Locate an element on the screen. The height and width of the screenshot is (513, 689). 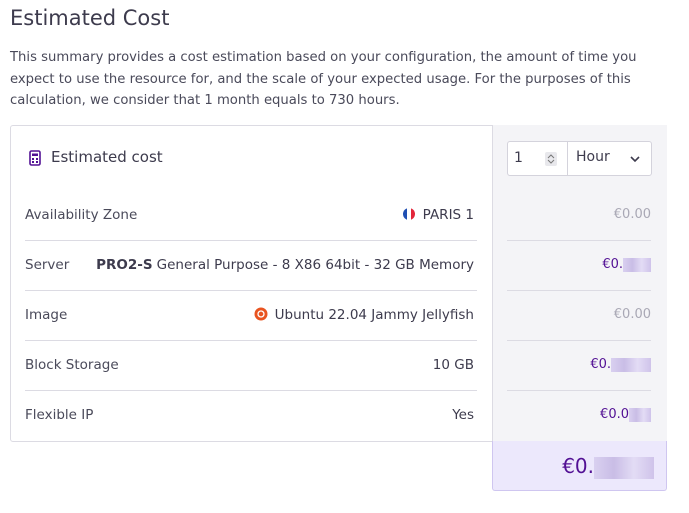
value-text: PARIS 1 is located at coordinates (448, 215).